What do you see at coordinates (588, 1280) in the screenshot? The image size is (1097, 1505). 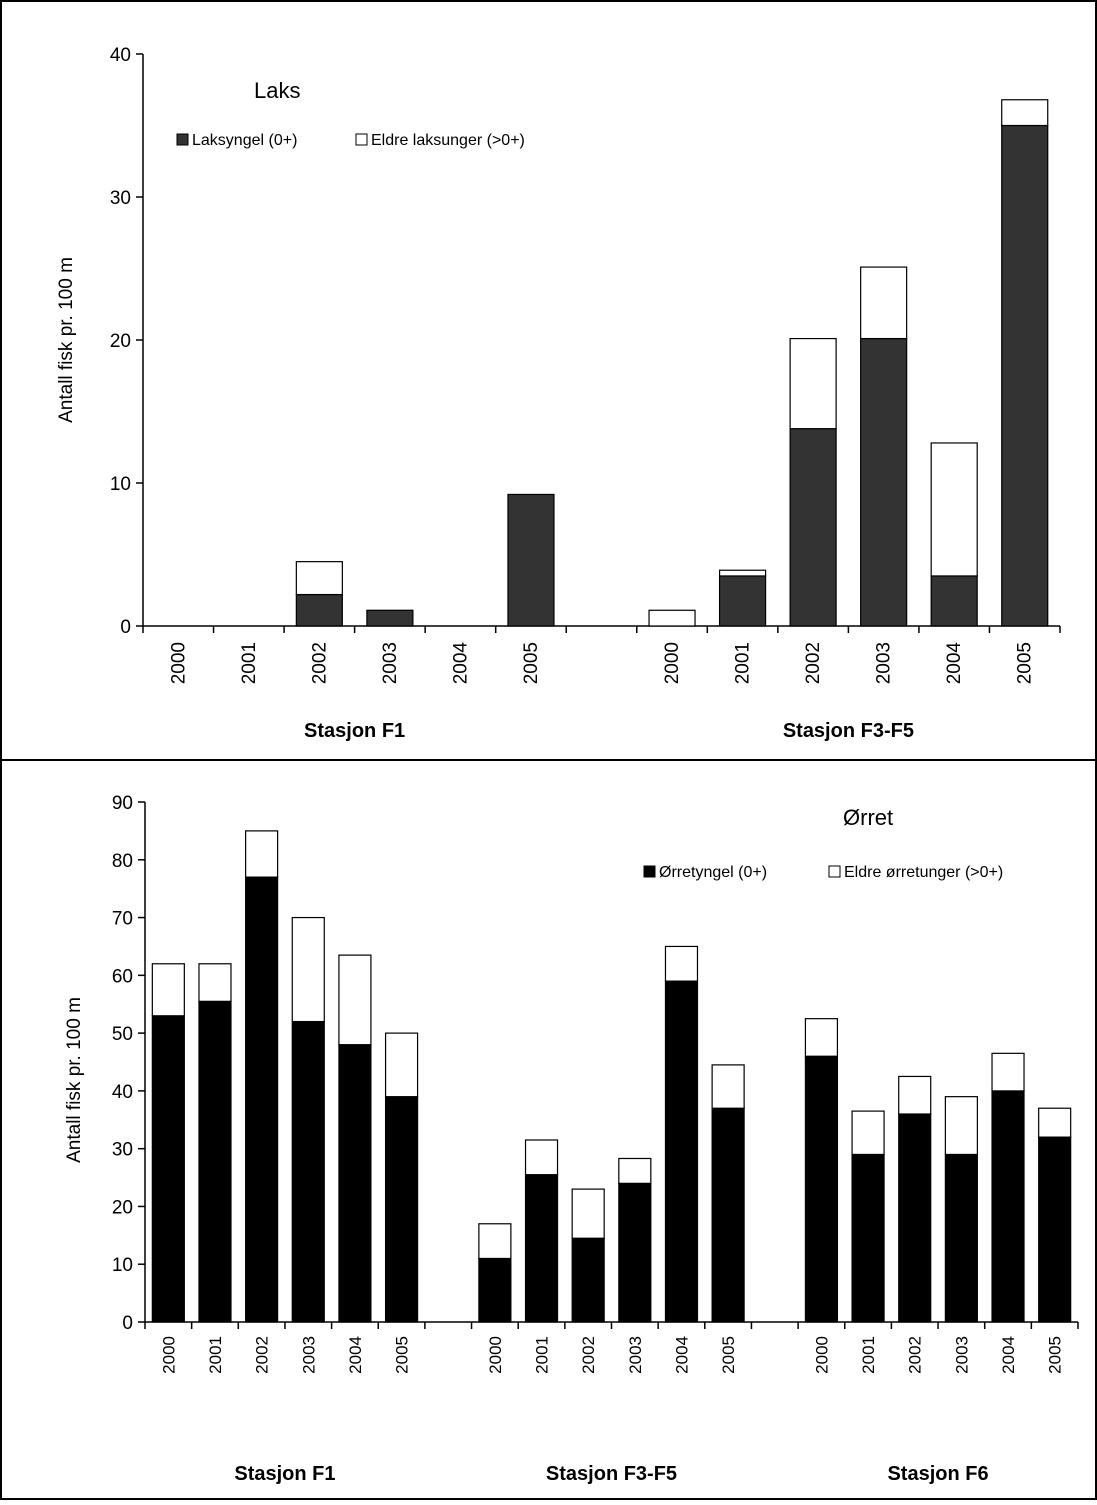 I see `bar-orret-series0-group1-2002` at bounding box center [588, 1280].